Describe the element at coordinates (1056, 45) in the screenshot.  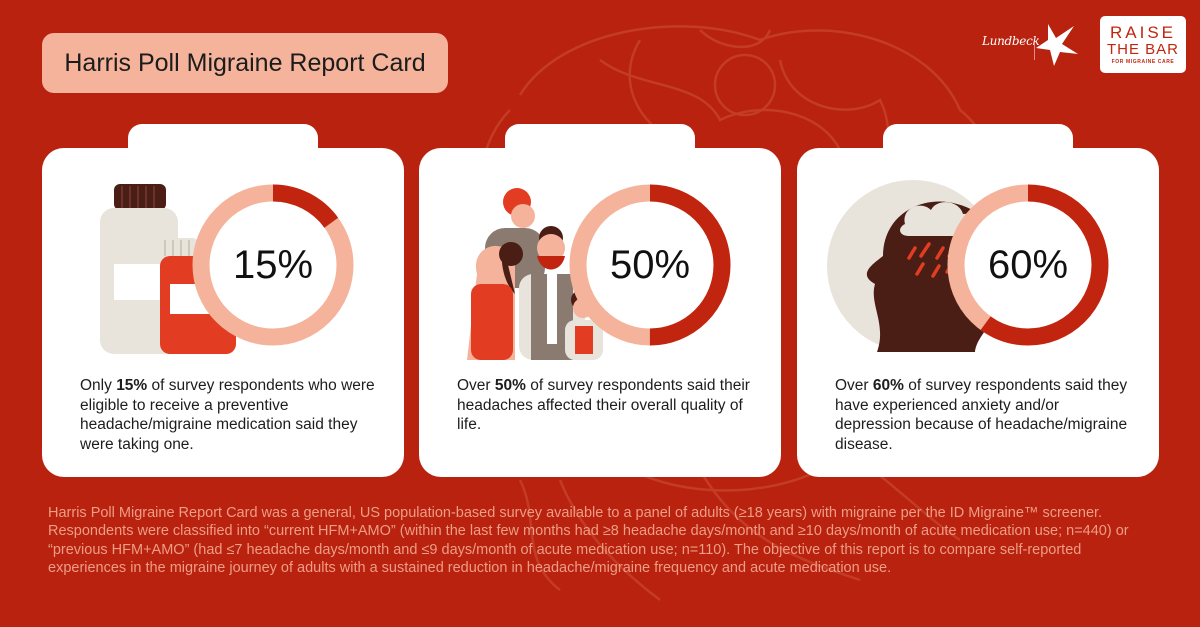
I see `lundbeck-star-icon` at that location.